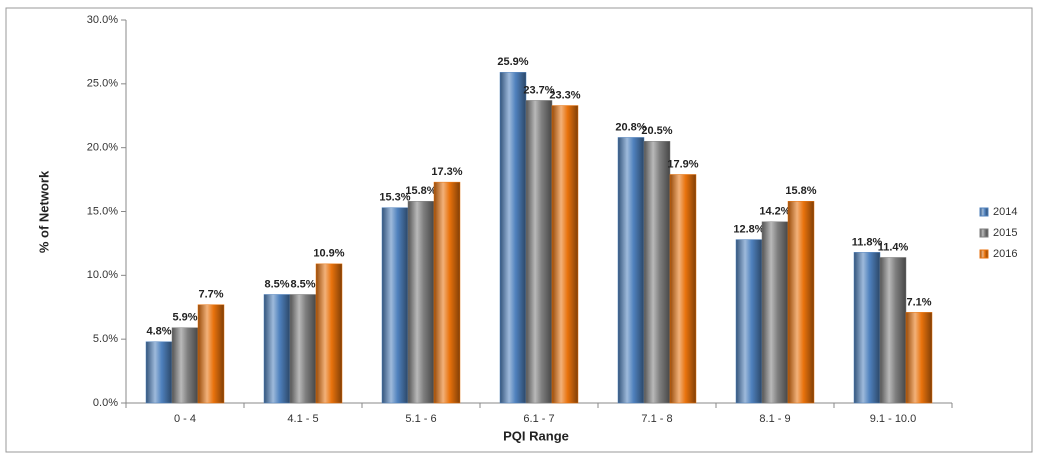 The width and height of the screenshot is (1039, 455). What do you see at coordinates (893, 419) in the screenshot?
I see `x-tick-label: 9.1 - 10.0` at bounding box center [893, 419].